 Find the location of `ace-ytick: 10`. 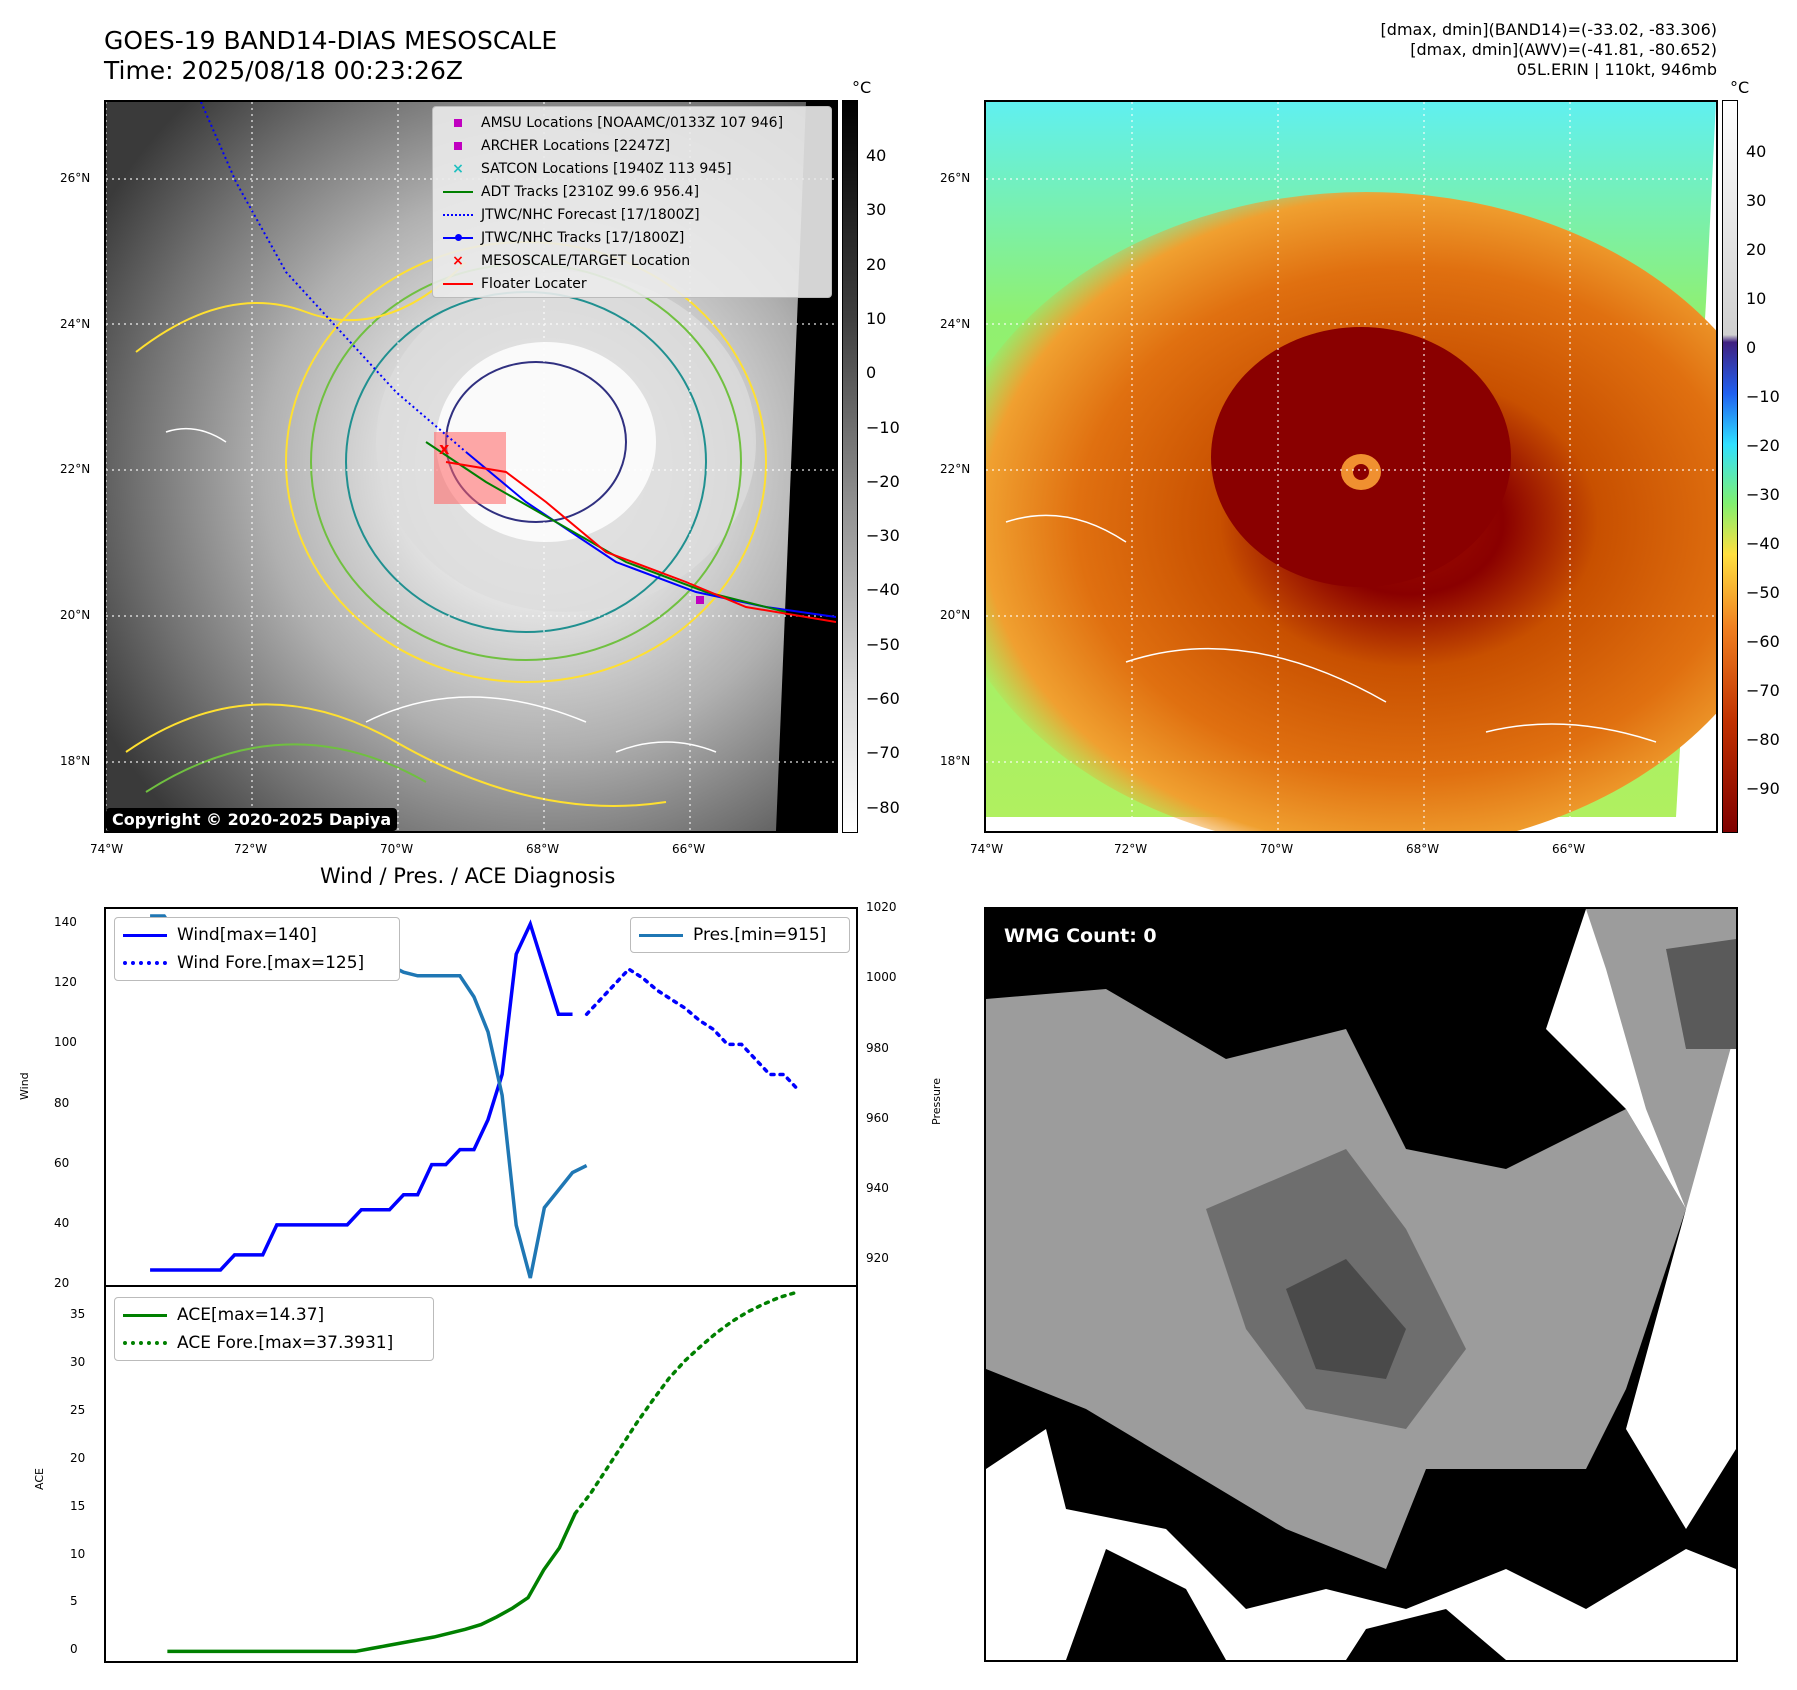

ace-ytick: 10 is located at coordinates (78, 1553).